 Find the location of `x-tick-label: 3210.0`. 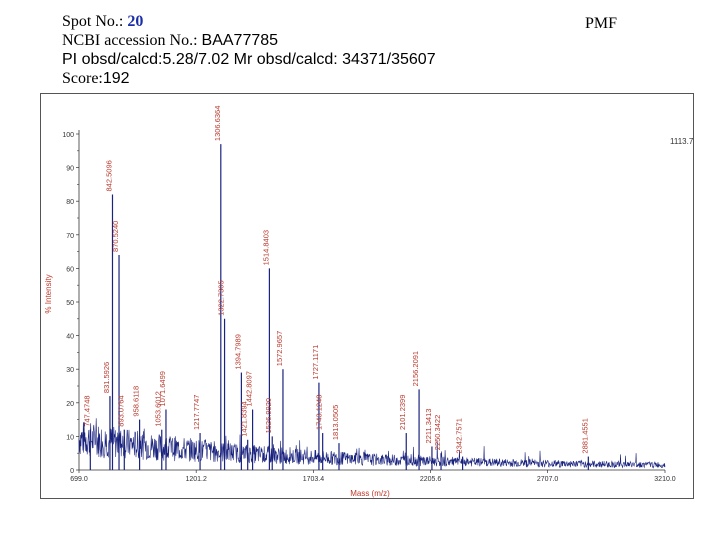

x-tick-label: 3210.0 is located at coordinates (665, 479).